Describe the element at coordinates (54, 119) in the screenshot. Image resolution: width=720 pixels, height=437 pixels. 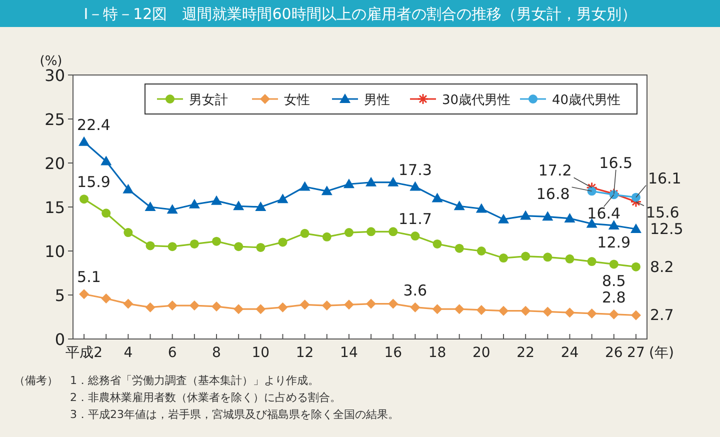
I see `y-tick-label: 25` at that location.